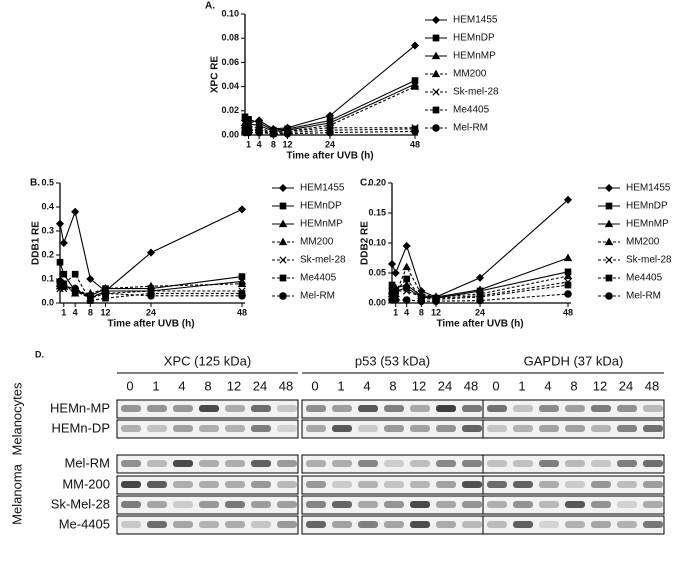 This screenshot has width=700, height=569. What do you see at coordinates (480, 312) in the screenshot?
I see `x-tick-label: 24` at bounding box center [480, 312].